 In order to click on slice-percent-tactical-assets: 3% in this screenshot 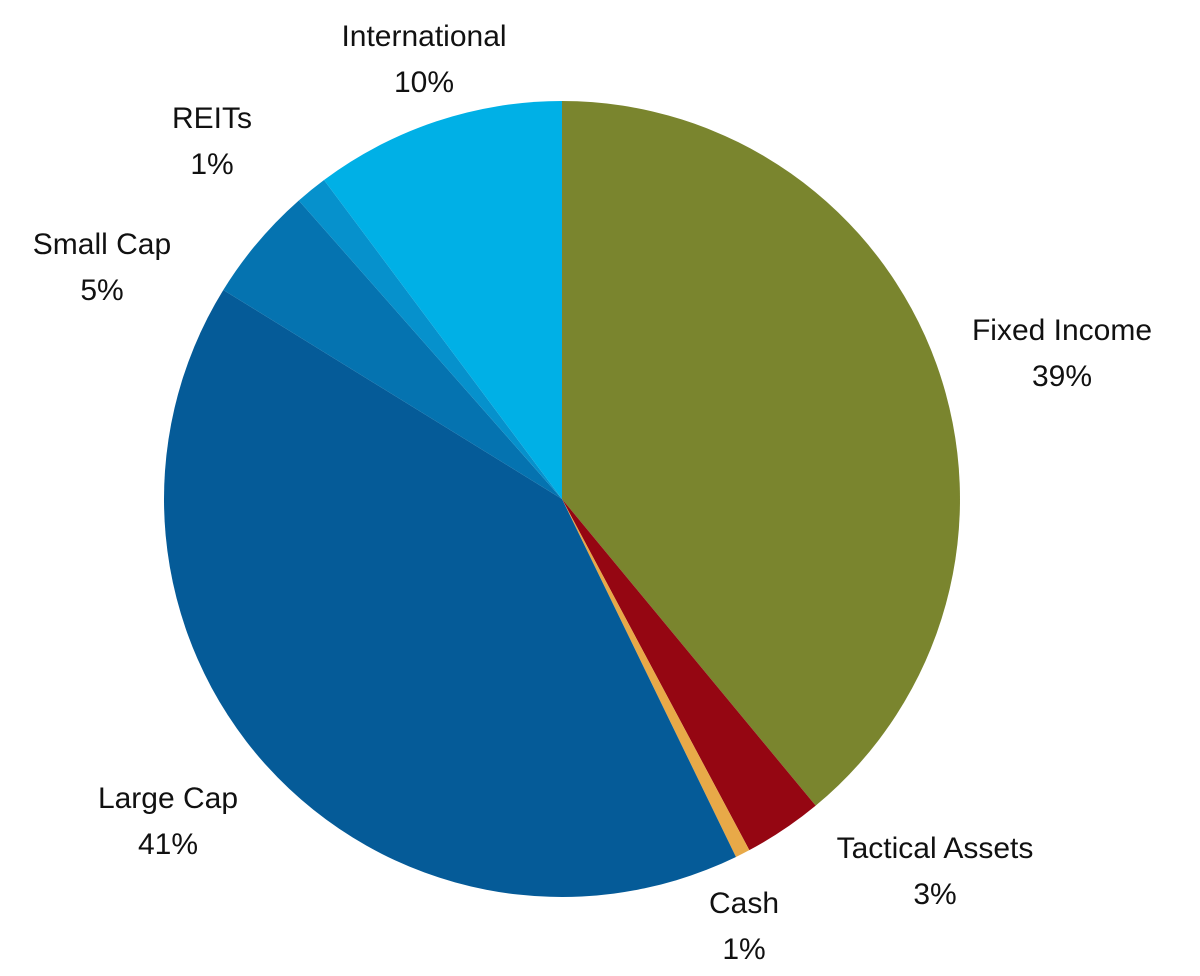, I will do `click(934, 894)`.